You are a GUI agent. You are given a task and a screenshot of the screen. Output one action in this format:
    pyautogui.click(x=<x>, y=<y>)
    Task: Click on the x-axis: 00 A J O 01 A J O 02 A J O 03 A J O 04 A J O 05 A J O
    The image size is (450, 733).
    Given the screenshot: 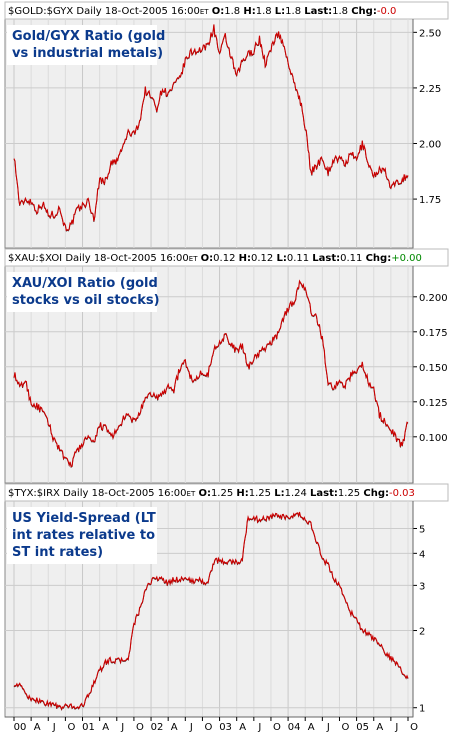 What is the action you would take?
    pyautogui.click(x=211, y=724)
    